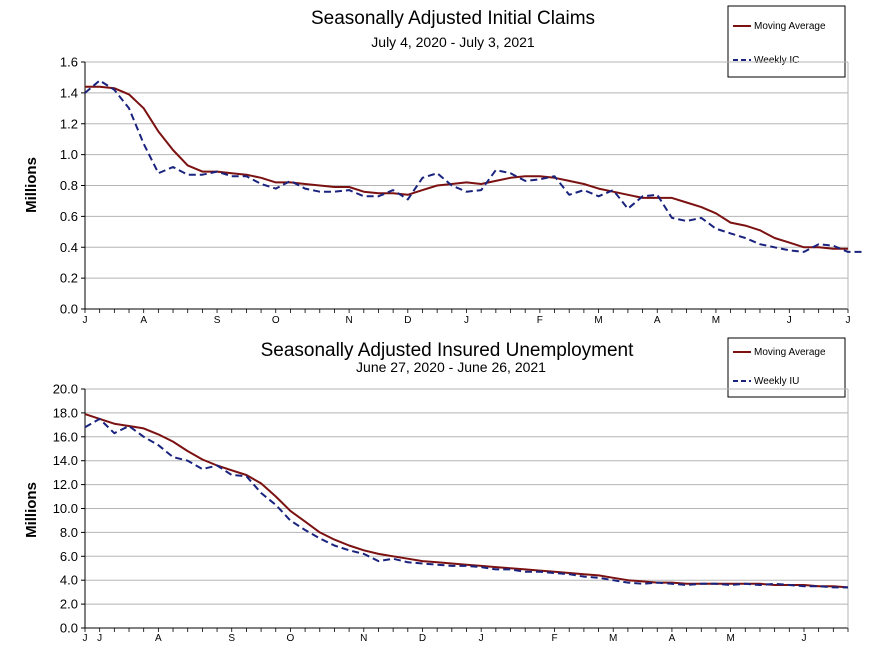  Describe the element at coordinates (448, 350) in the screenshot. I see `chart-title: Seasonally Adjusted Insured Unemployment` at that location.